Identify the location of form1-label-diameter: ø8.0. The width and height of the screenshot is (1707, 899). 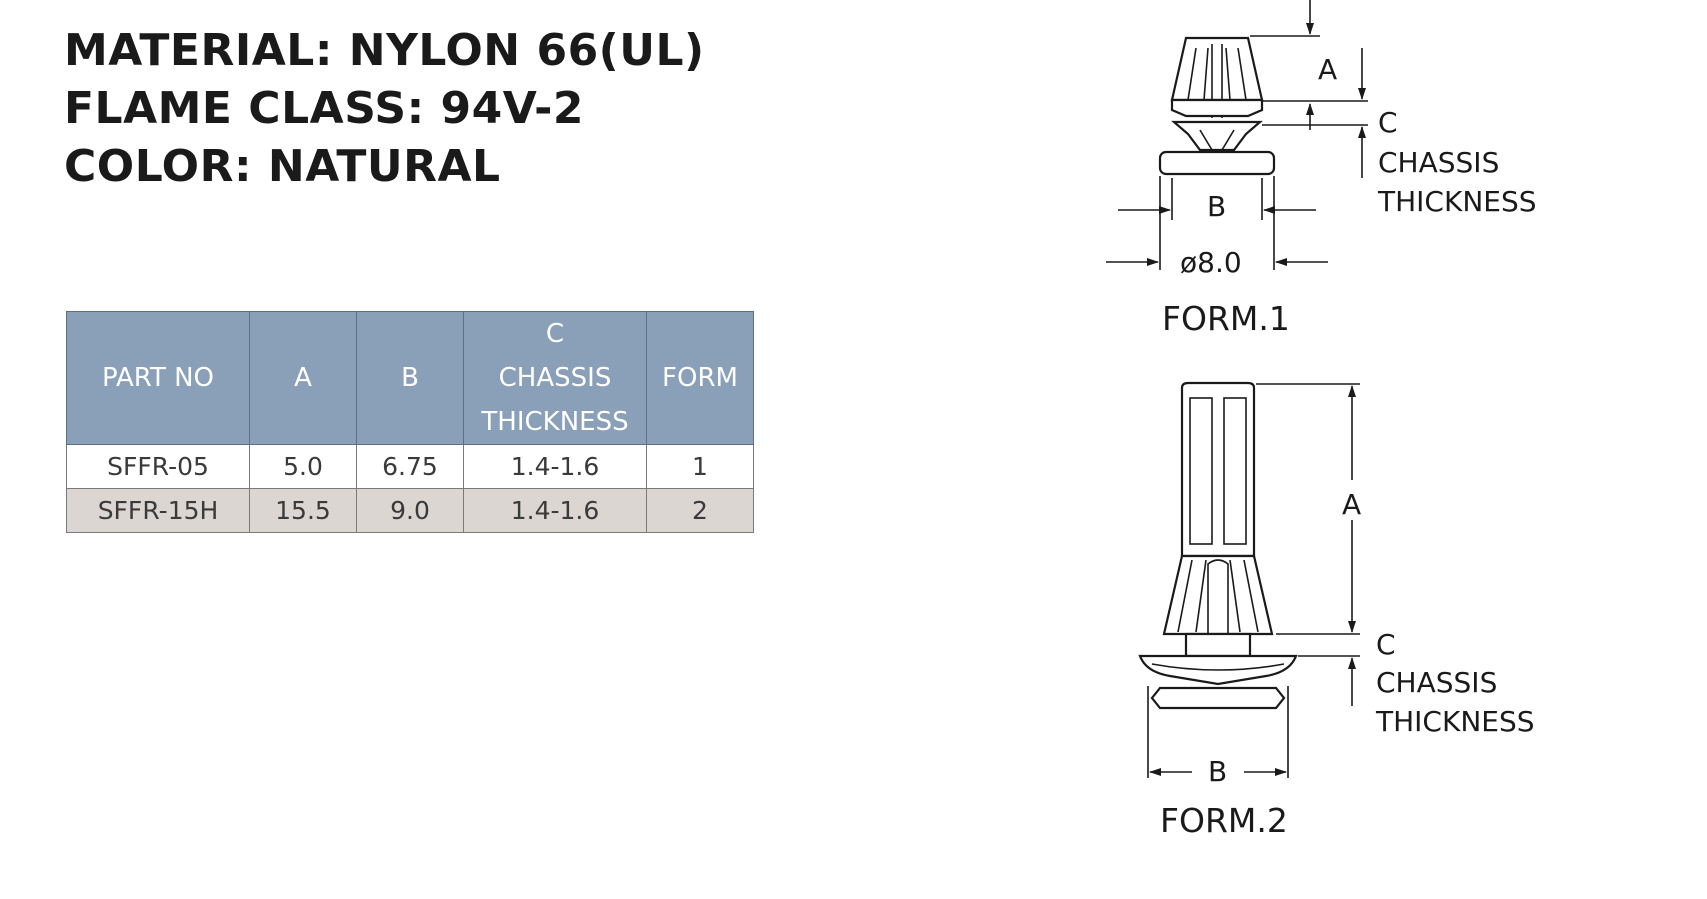
(1211, 262).